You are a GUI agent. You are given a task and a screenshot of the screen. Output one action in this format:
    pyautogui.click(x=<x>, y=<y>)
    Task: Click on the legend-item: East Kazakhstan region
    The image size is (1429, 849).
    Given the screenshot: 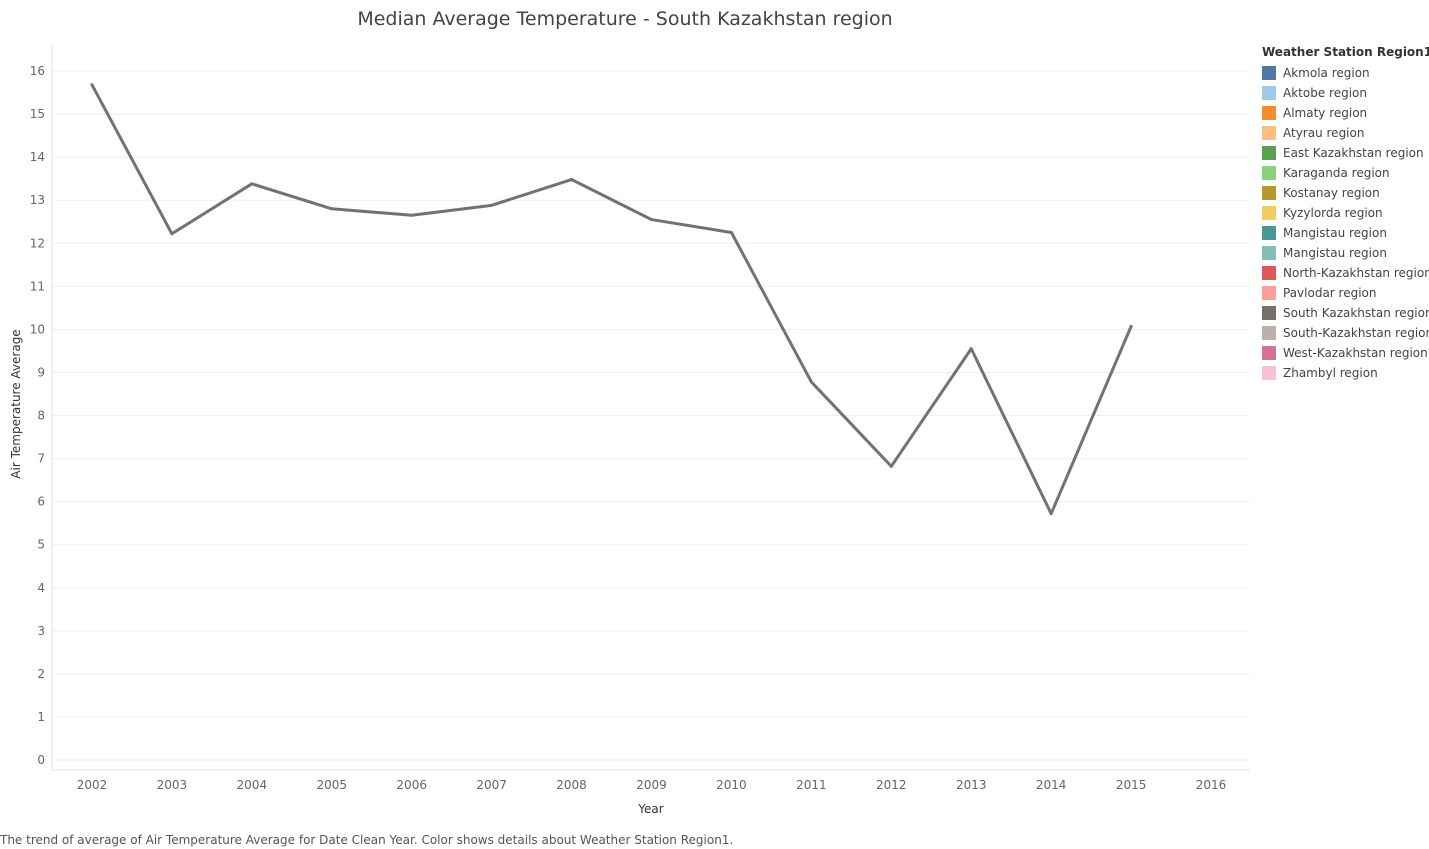 What is the action you would take?
    pyautogui.click(x=1345, y=153)
    